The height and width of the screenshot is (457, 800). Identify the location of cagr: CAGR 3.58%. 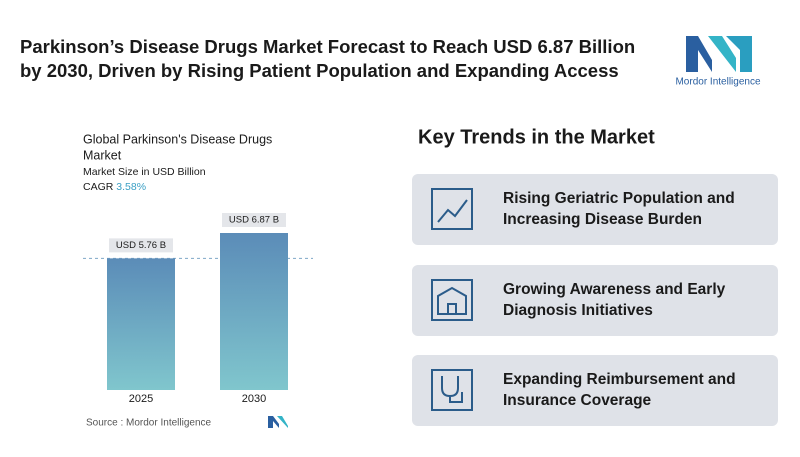
(114, 187).